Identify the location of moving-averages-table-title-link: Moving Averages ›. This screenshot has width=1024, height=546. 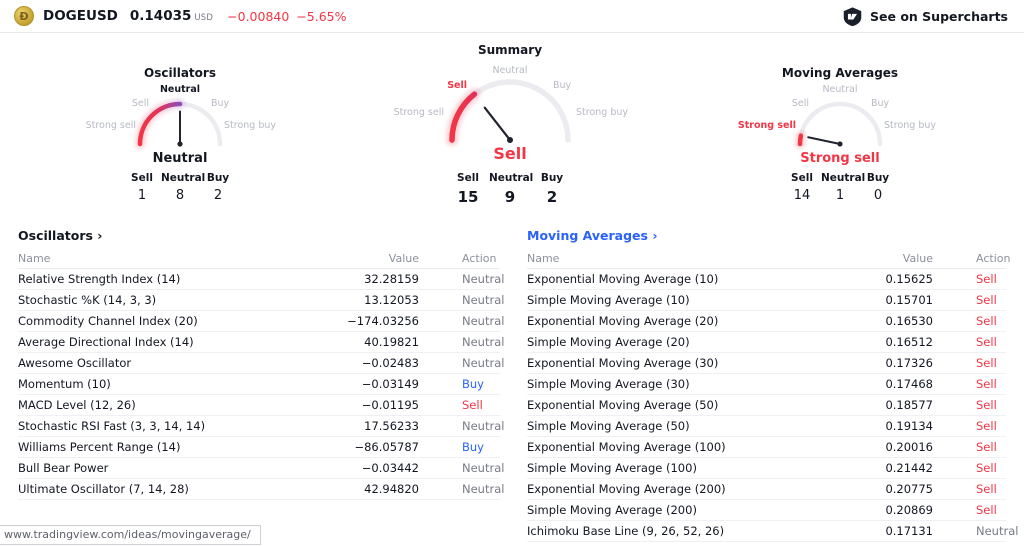
(592, 235).